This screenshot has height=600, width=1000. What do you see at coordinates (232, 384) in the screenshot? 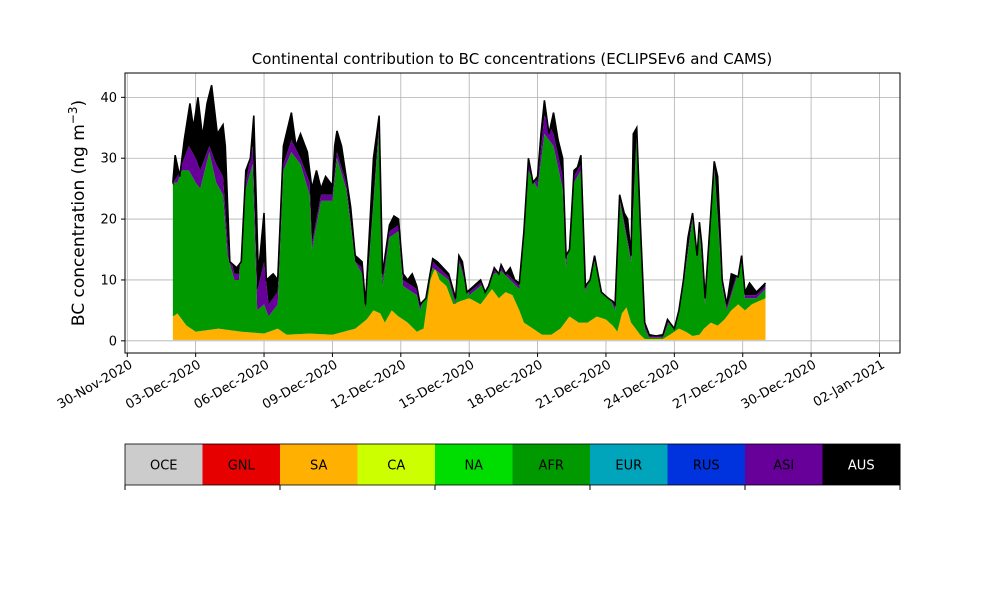
I see `x-tick-label: 06-Dec-2020` at bounding box center [232, 384].